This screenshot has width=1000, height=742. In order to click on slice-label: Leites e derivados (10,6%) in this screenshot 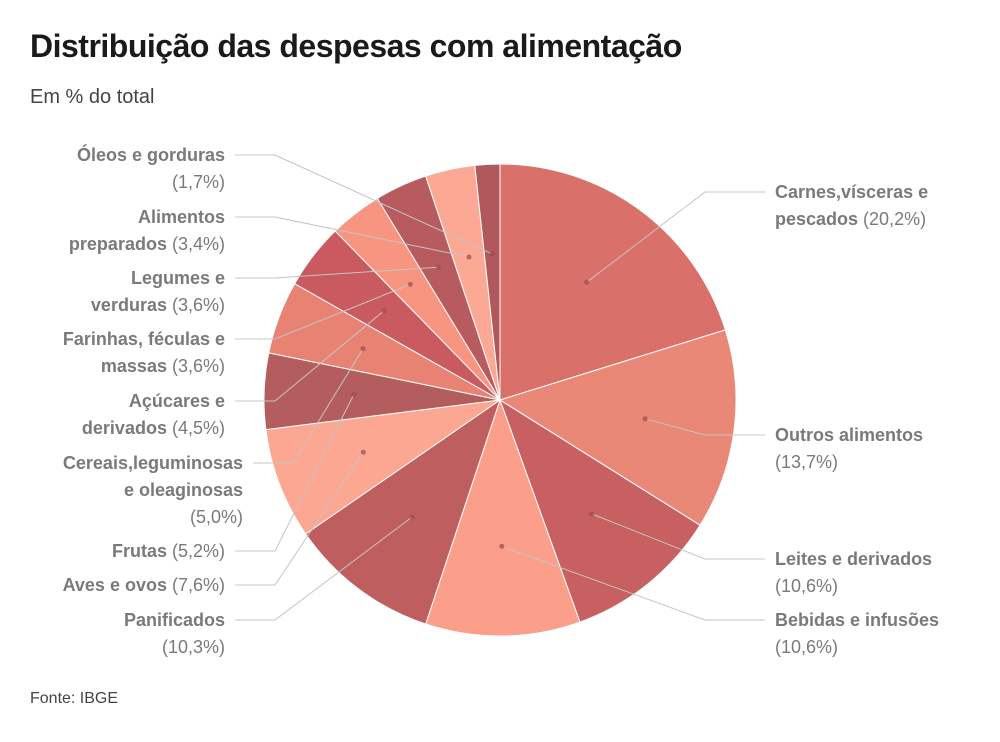, I will do `click(853, 572)`.